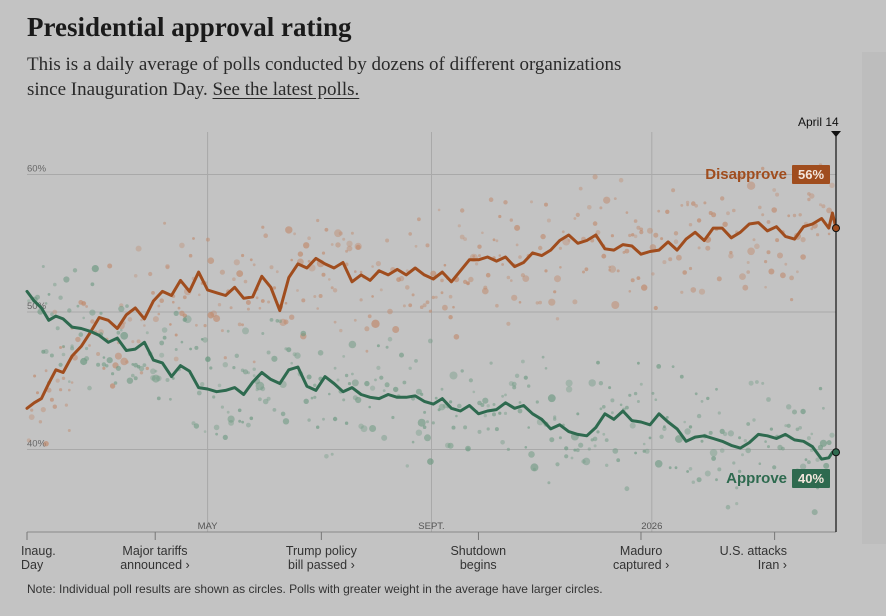  I want to click on event-label-5: U.S. attacks Iran ›, so click(753, 558).